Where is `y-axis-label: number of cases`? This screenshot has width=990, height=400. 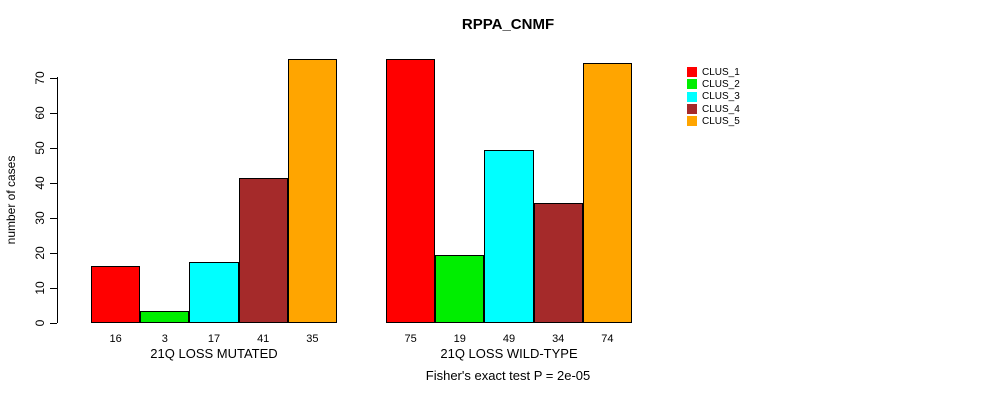 y-axis-label: number of cases is located at coordinates (11, 200).